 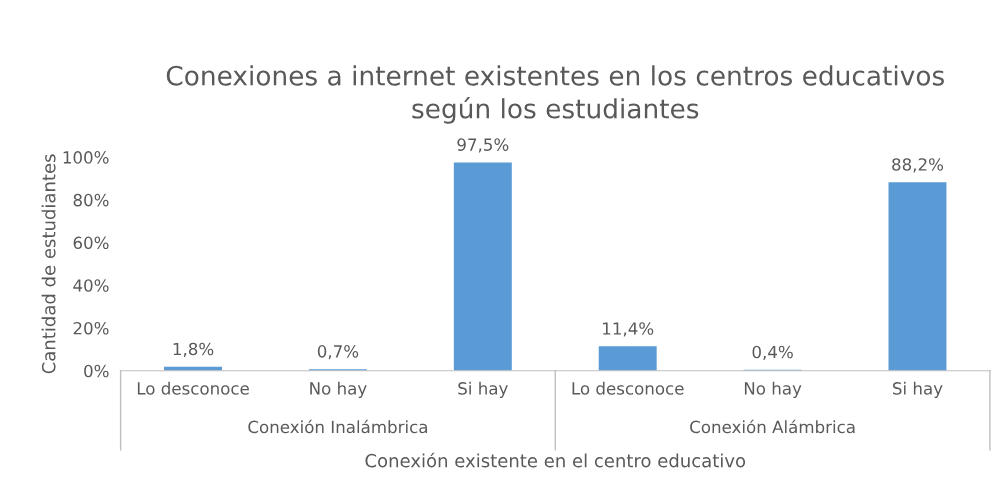 What do you see at coordinates (918, 165) in the screenshot?
I see `data-label: 88,2%` at bounding box center [918, 165].